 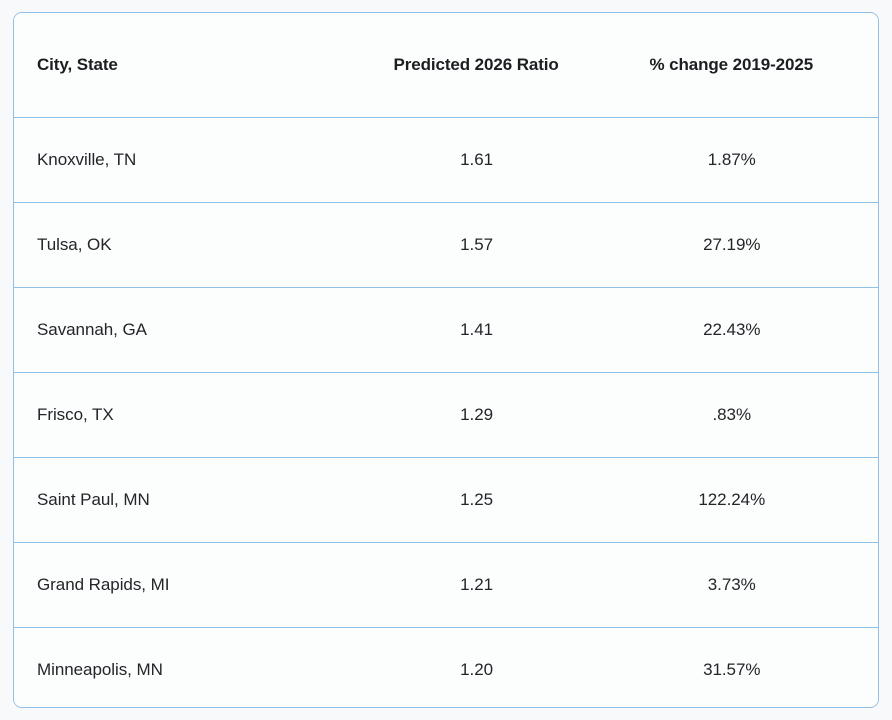 What do you see at coordinates (174, 585) in the screenshot?
I see `cell-city: Grand Rapids, MI` at bounding box center [174, 585].